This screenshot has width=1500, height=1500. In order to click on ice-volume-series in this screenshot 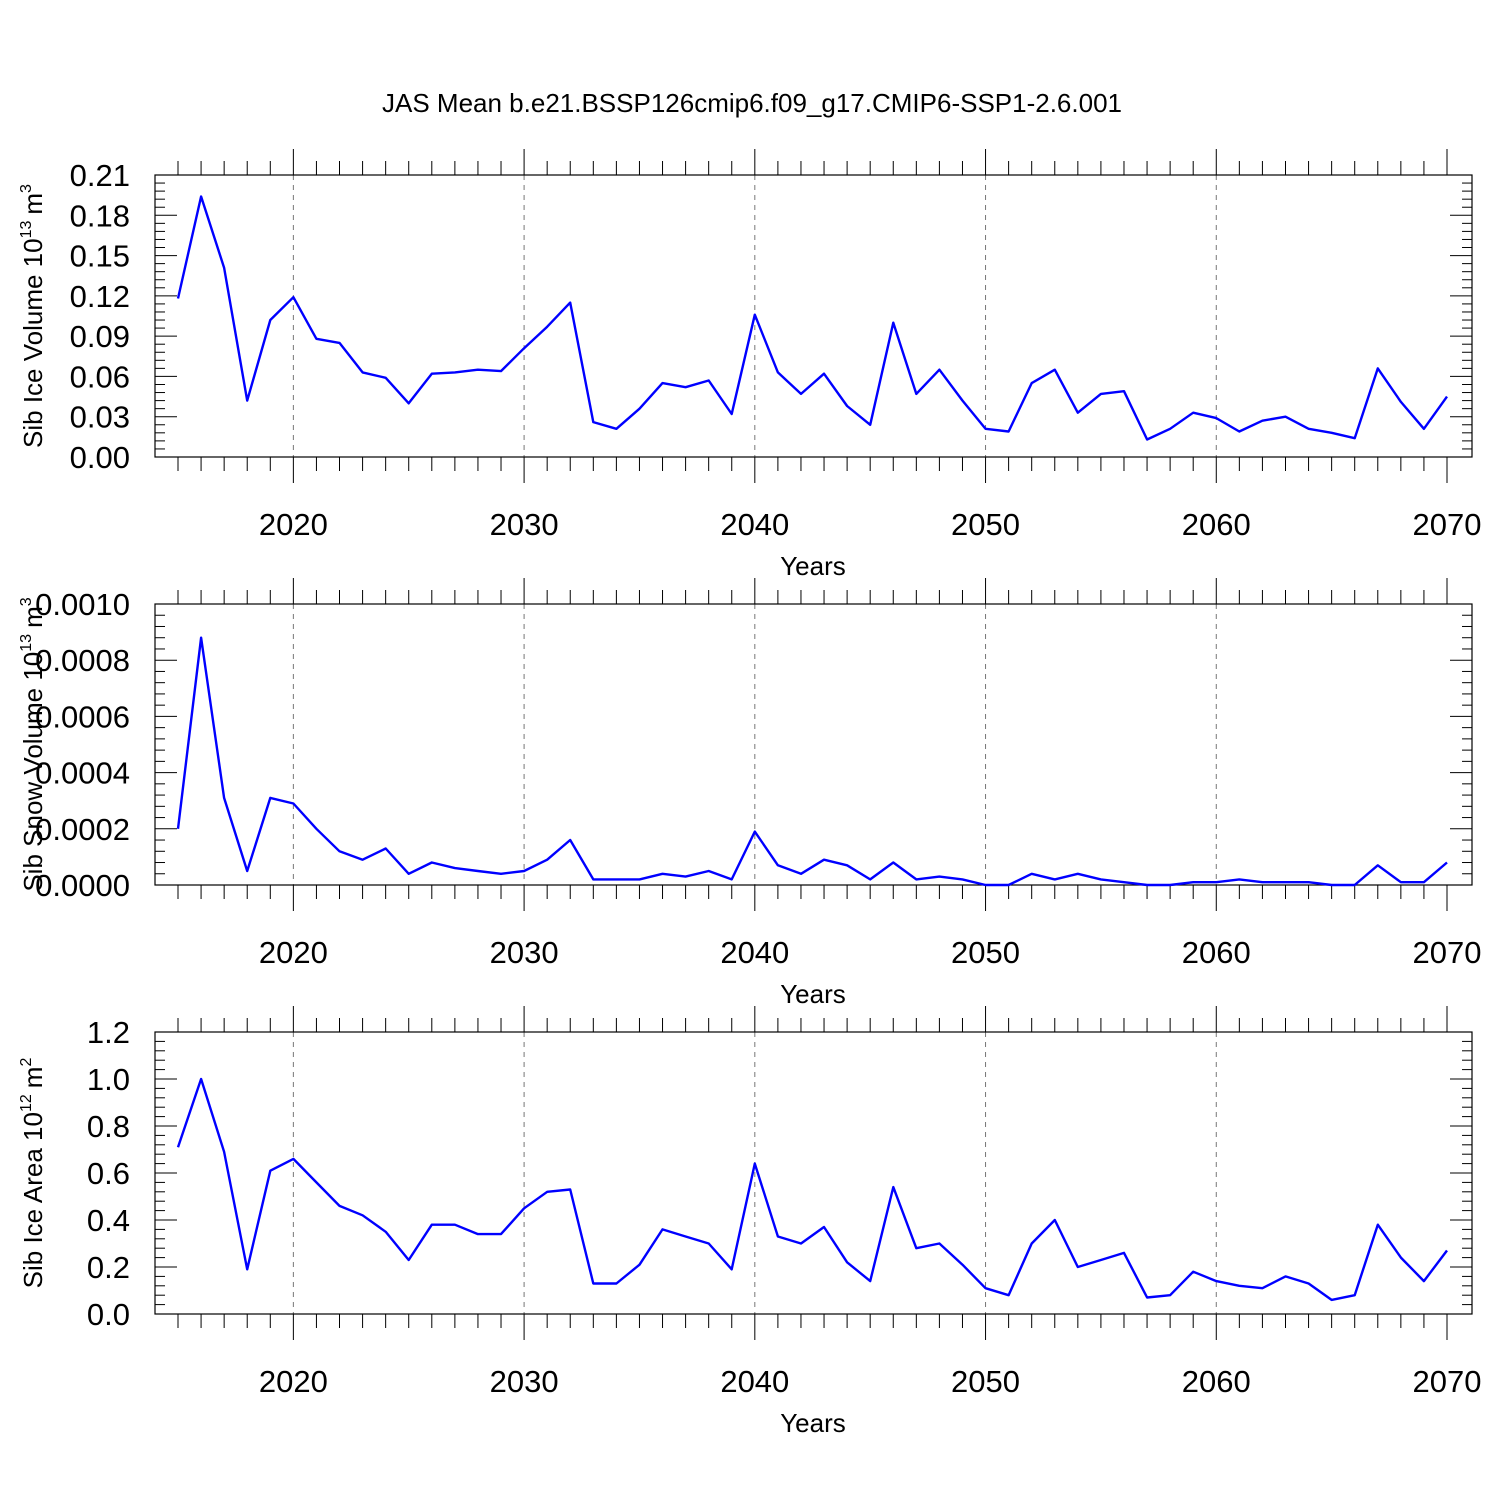, I will do `click(812, 318)`.